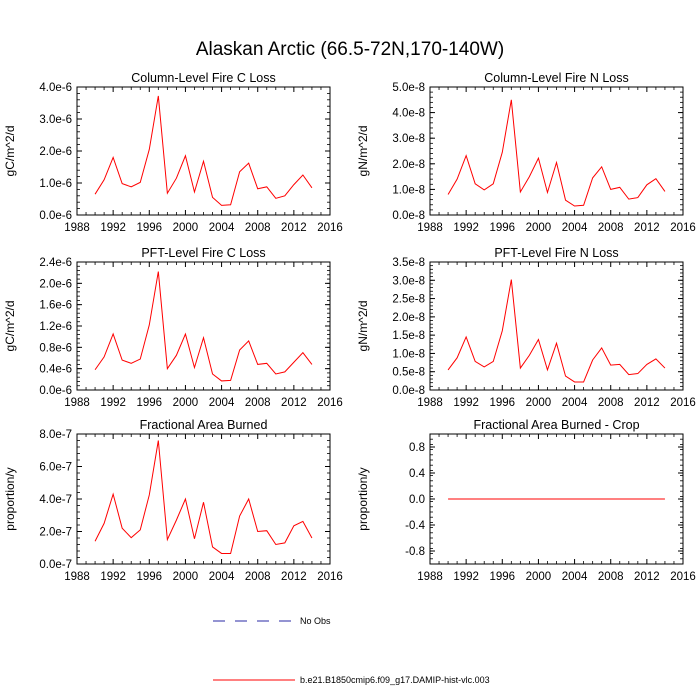  I want to click on y-tick-label: 5.0e-8, so click(408, 88).